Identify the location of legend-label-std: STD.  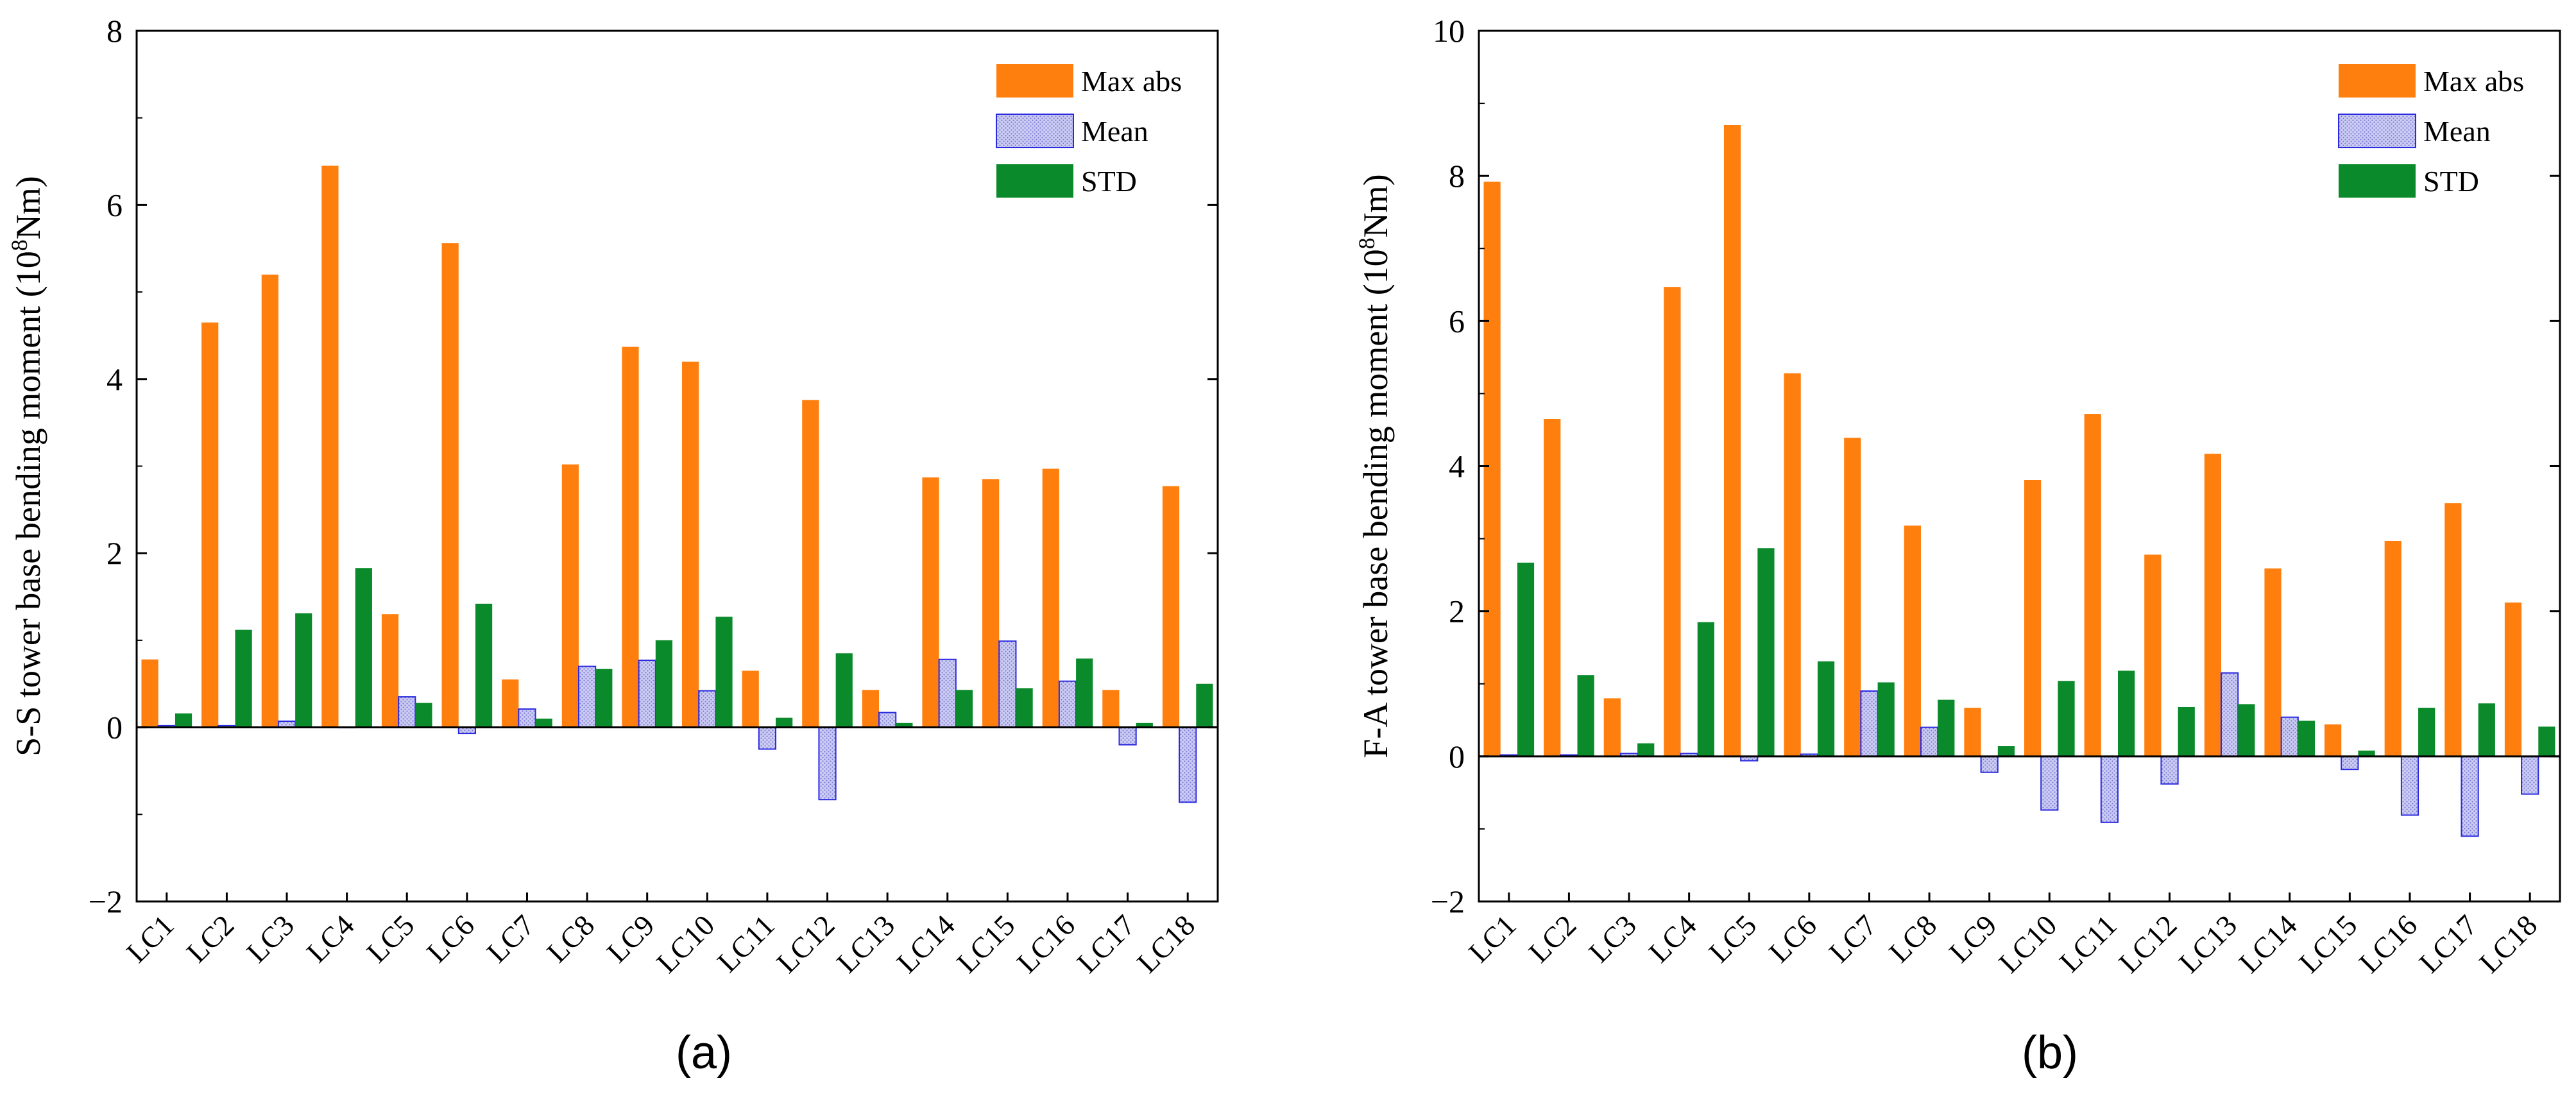
(1109, 181).